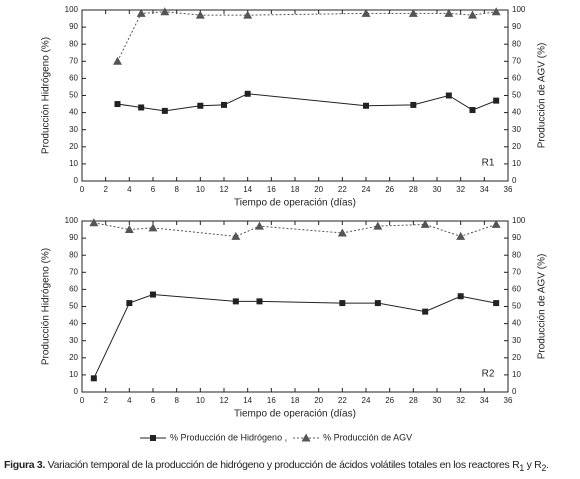 This screenshot has width=580, height=479. Describe the element at coordinates (544, 468) in the screenshot. I see `caption-sub: 2` at that location.